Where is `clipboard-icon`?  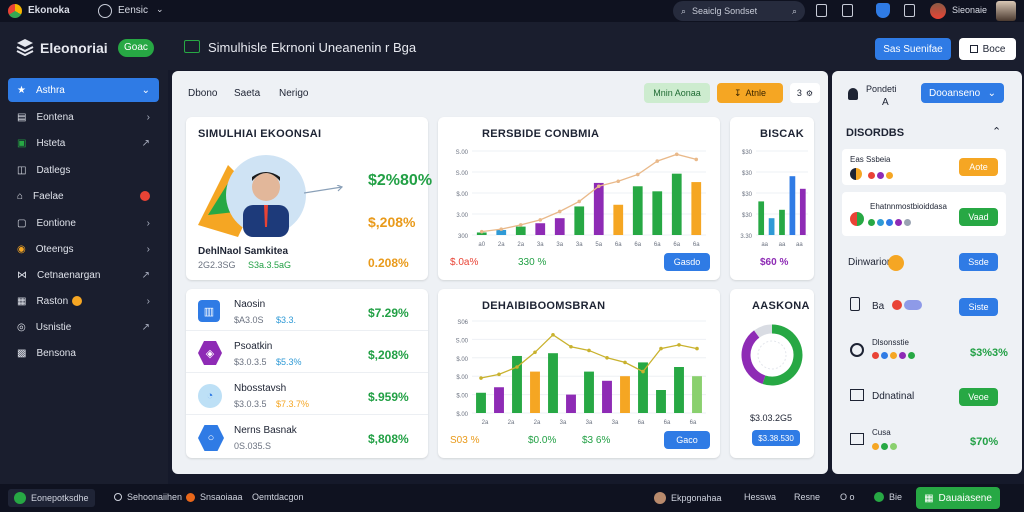 clipboard-icon is located at coordinates (847, 10).